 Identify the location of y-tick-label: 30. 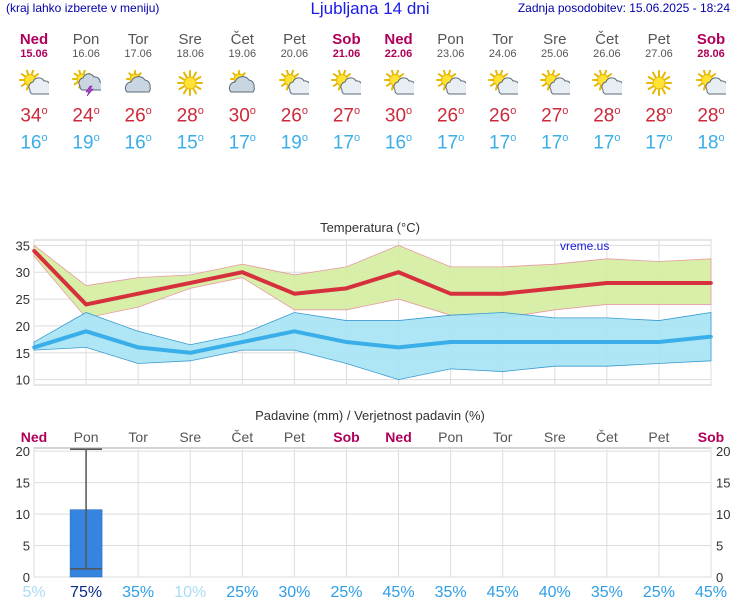
(23, 272).